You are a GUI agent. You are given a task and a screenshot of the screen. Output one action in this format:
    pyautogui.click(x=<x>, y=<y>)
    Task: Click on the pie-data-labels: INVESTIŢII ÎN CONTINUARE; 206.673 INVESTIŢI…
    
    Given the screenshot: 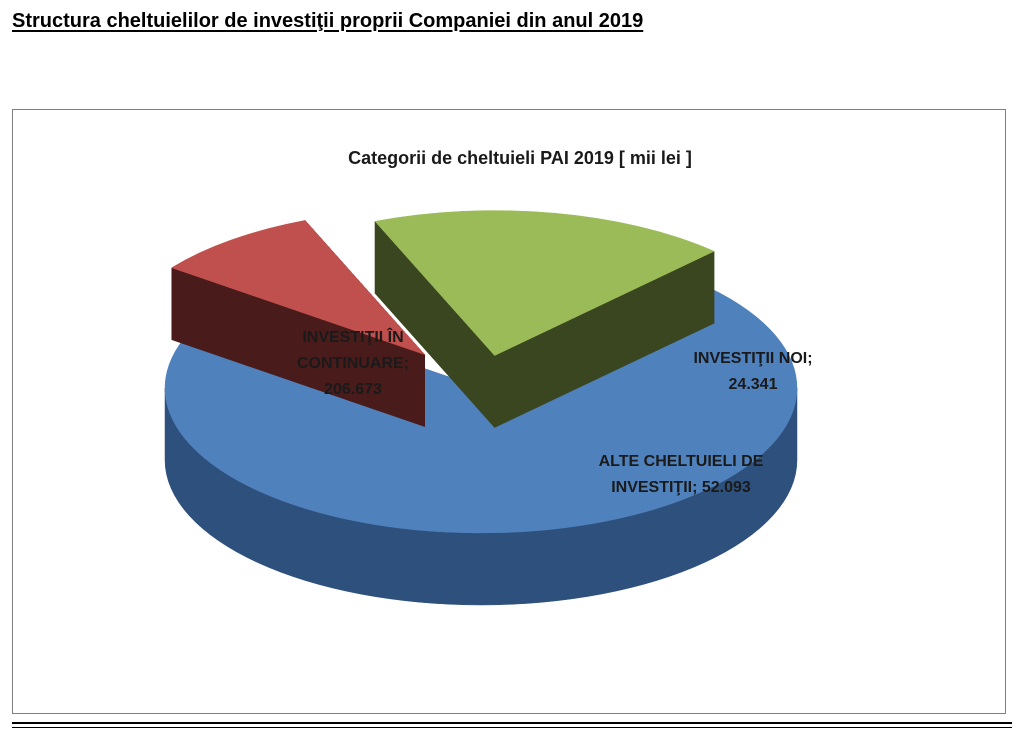 What is the action you would take?
    pyautogui.click(x=555, y=411)
    